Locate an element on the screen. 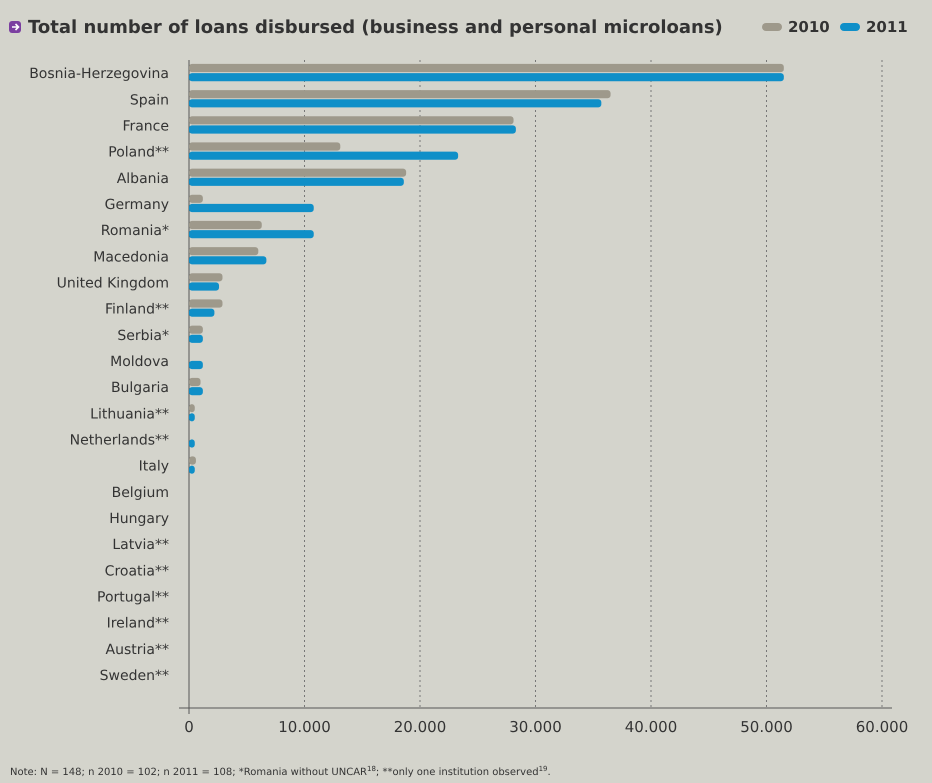 This screenshot has width=932, height=783. chart-title: Total number of loans disbursed (business and personal microloans) is located at coordinates (375, 27).